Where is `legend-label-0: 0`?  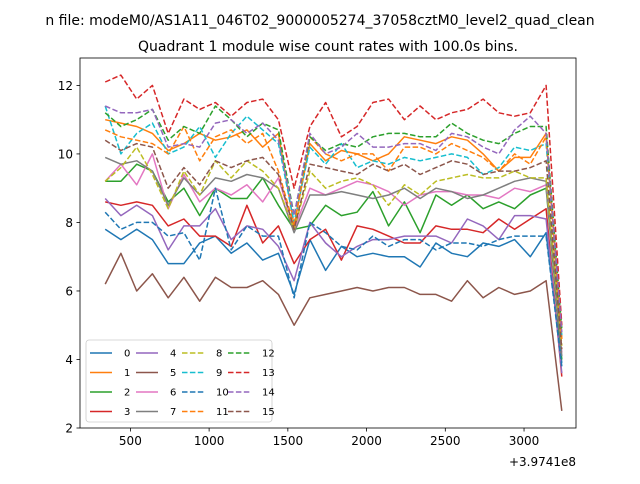 legend-label-0: 0 is located at coordinates (127, 354).